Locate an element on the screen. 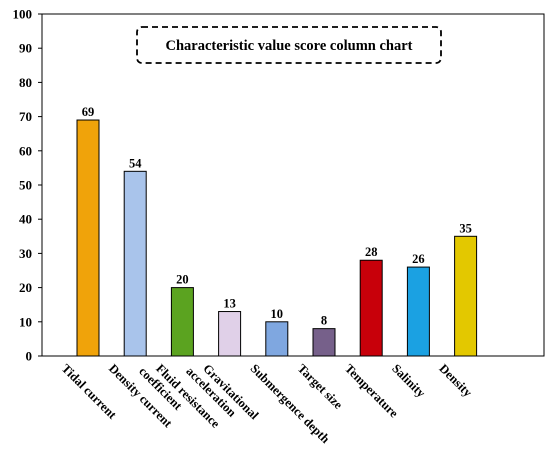 The height and width of the screenshot is (453, 550). x-category-label-line: Target size is located at coordinates (320, 386).